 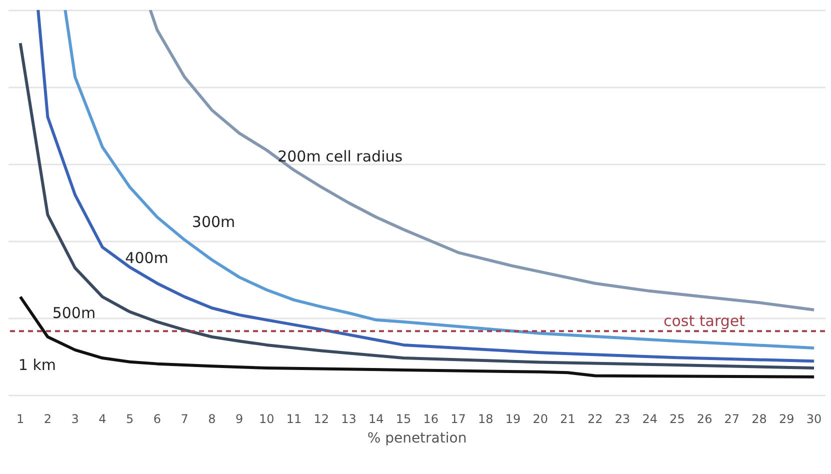 I want to click on x-tick-label: 24, so click(x=650, y=419).